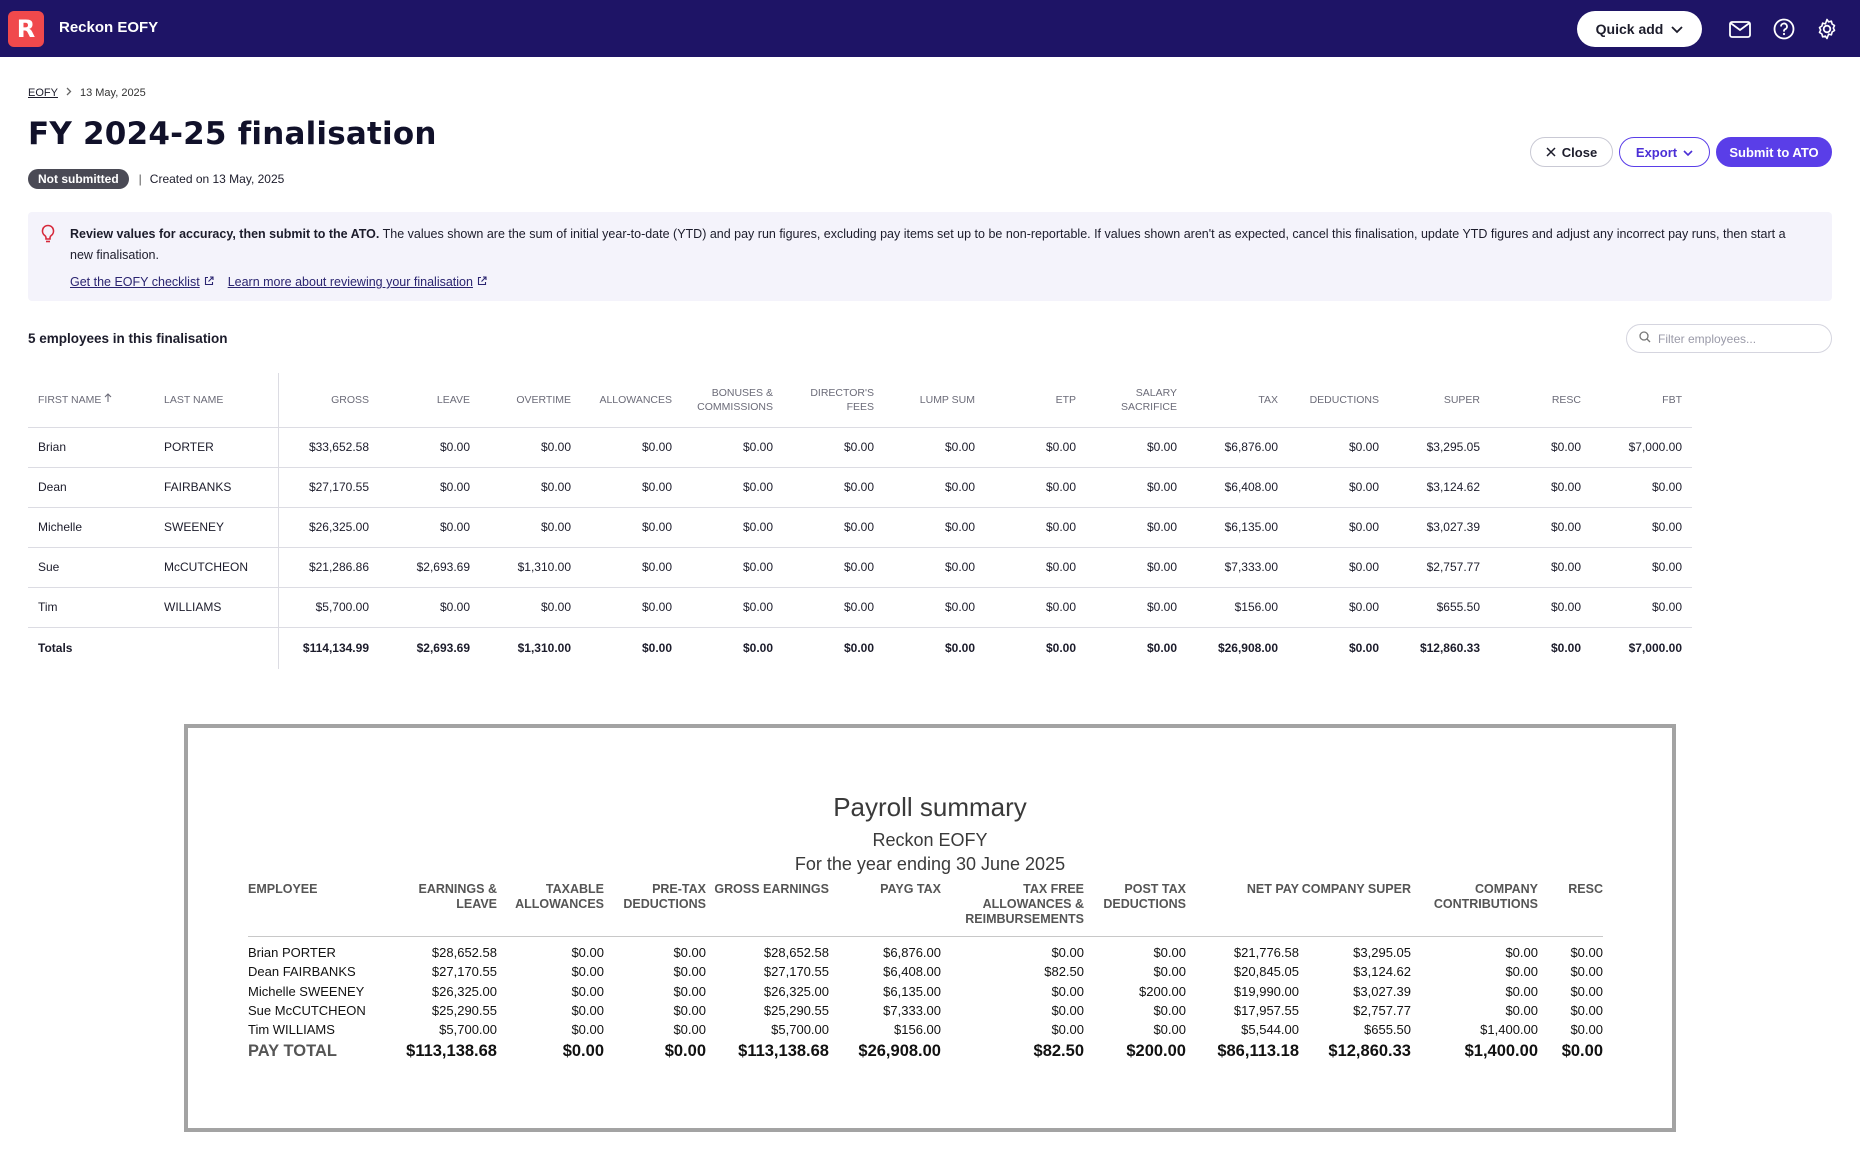  Describe the element at coordinates (328, 400) in the screenshot. I see `column-header: GROSS` at that location.